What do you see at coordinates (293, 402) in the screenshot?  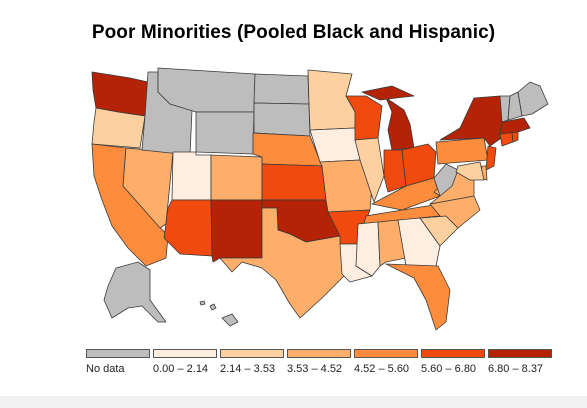 I see `bottom-strip` at bounding box center [293, 402].